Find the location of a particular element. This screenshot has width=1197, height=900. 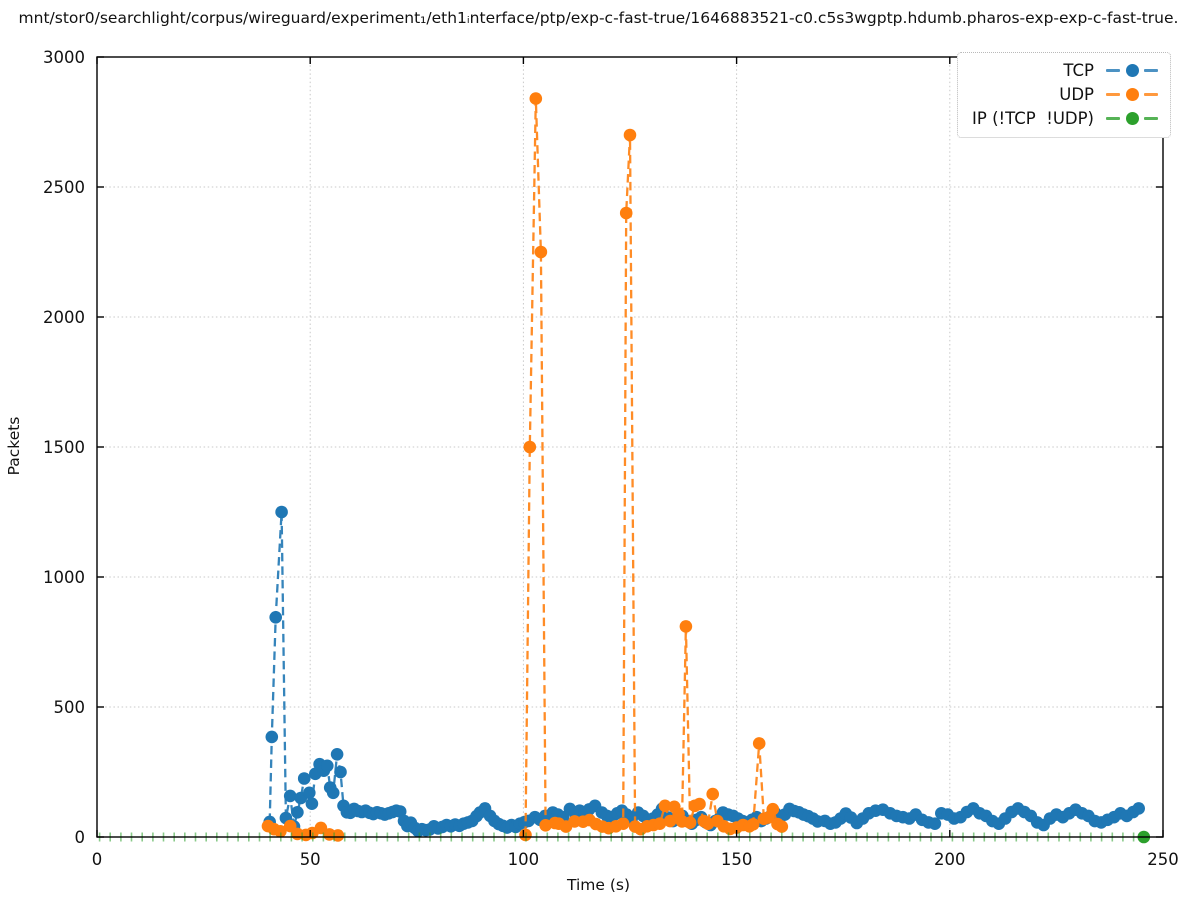

svg-text: 1500 is located at coordinates (64, 447).